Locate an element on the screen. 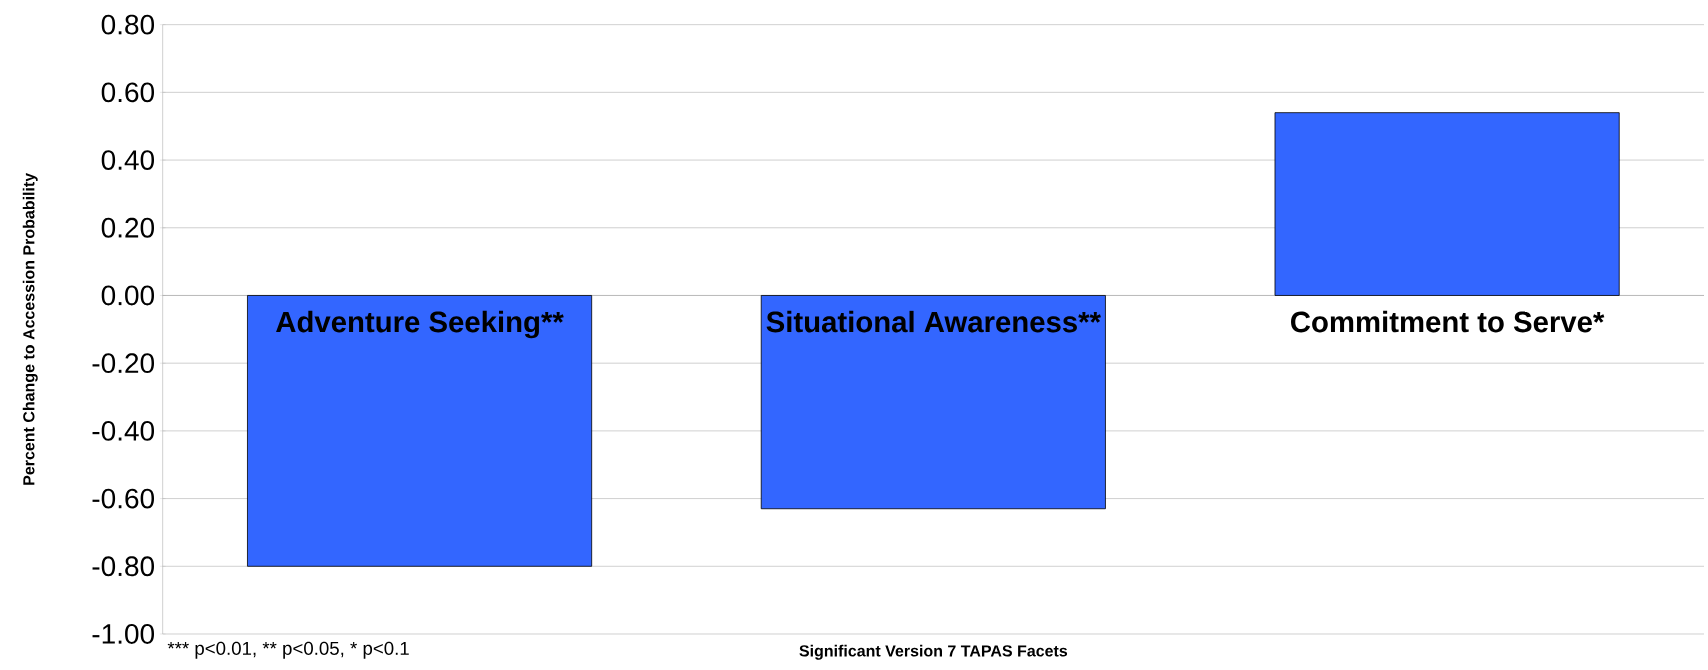 The height and width of the screenshot is (670, 1708). y-tick-label: -0.20 is located at coordinates (123, 363).